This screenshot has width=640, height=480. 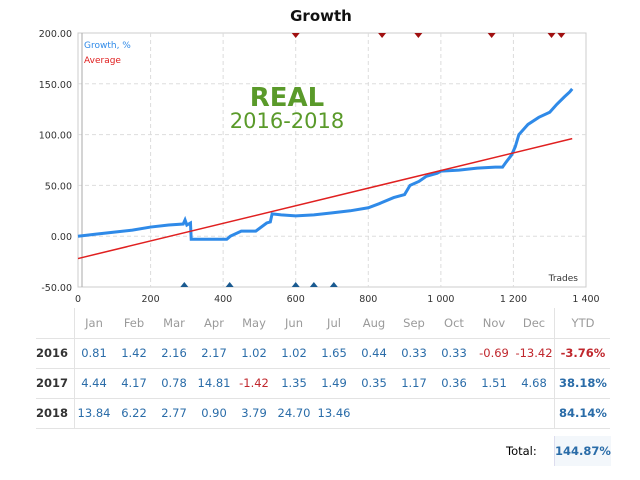 I want to click on month-value: -0.69, so click(x=494, y=353).